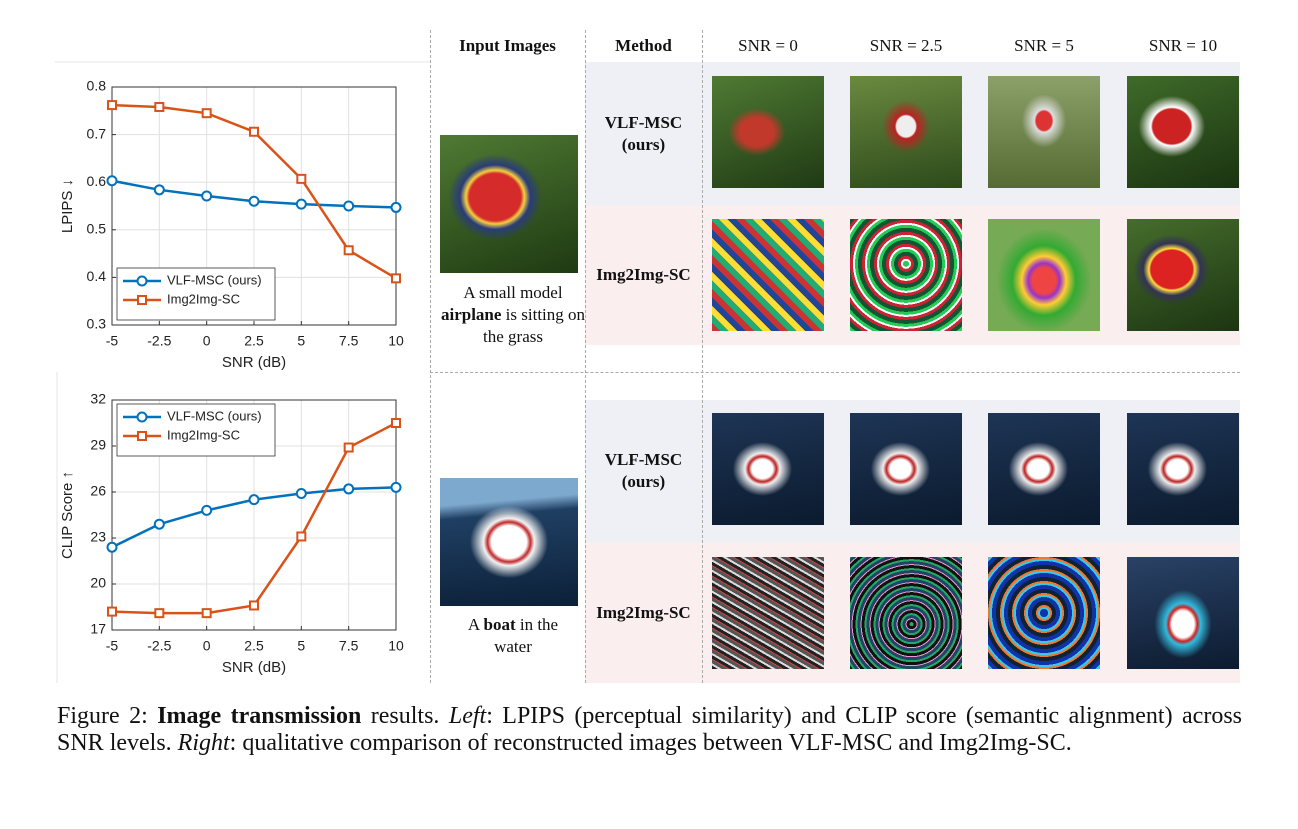 This screenshot has height=829, width=1298. What do you see at coordinates (97, 229) in the screenshot?
I see `y-tick-label: 0.5` at bounding box center [97, 229].